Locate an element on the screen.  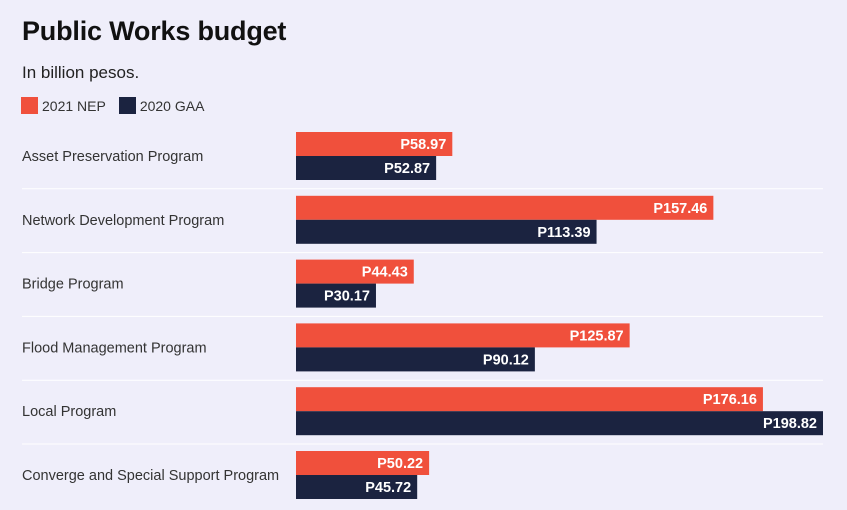
data-label-2021-nep-converge-and-special-support-program: P50.22 is located at coordinates (400, 464).